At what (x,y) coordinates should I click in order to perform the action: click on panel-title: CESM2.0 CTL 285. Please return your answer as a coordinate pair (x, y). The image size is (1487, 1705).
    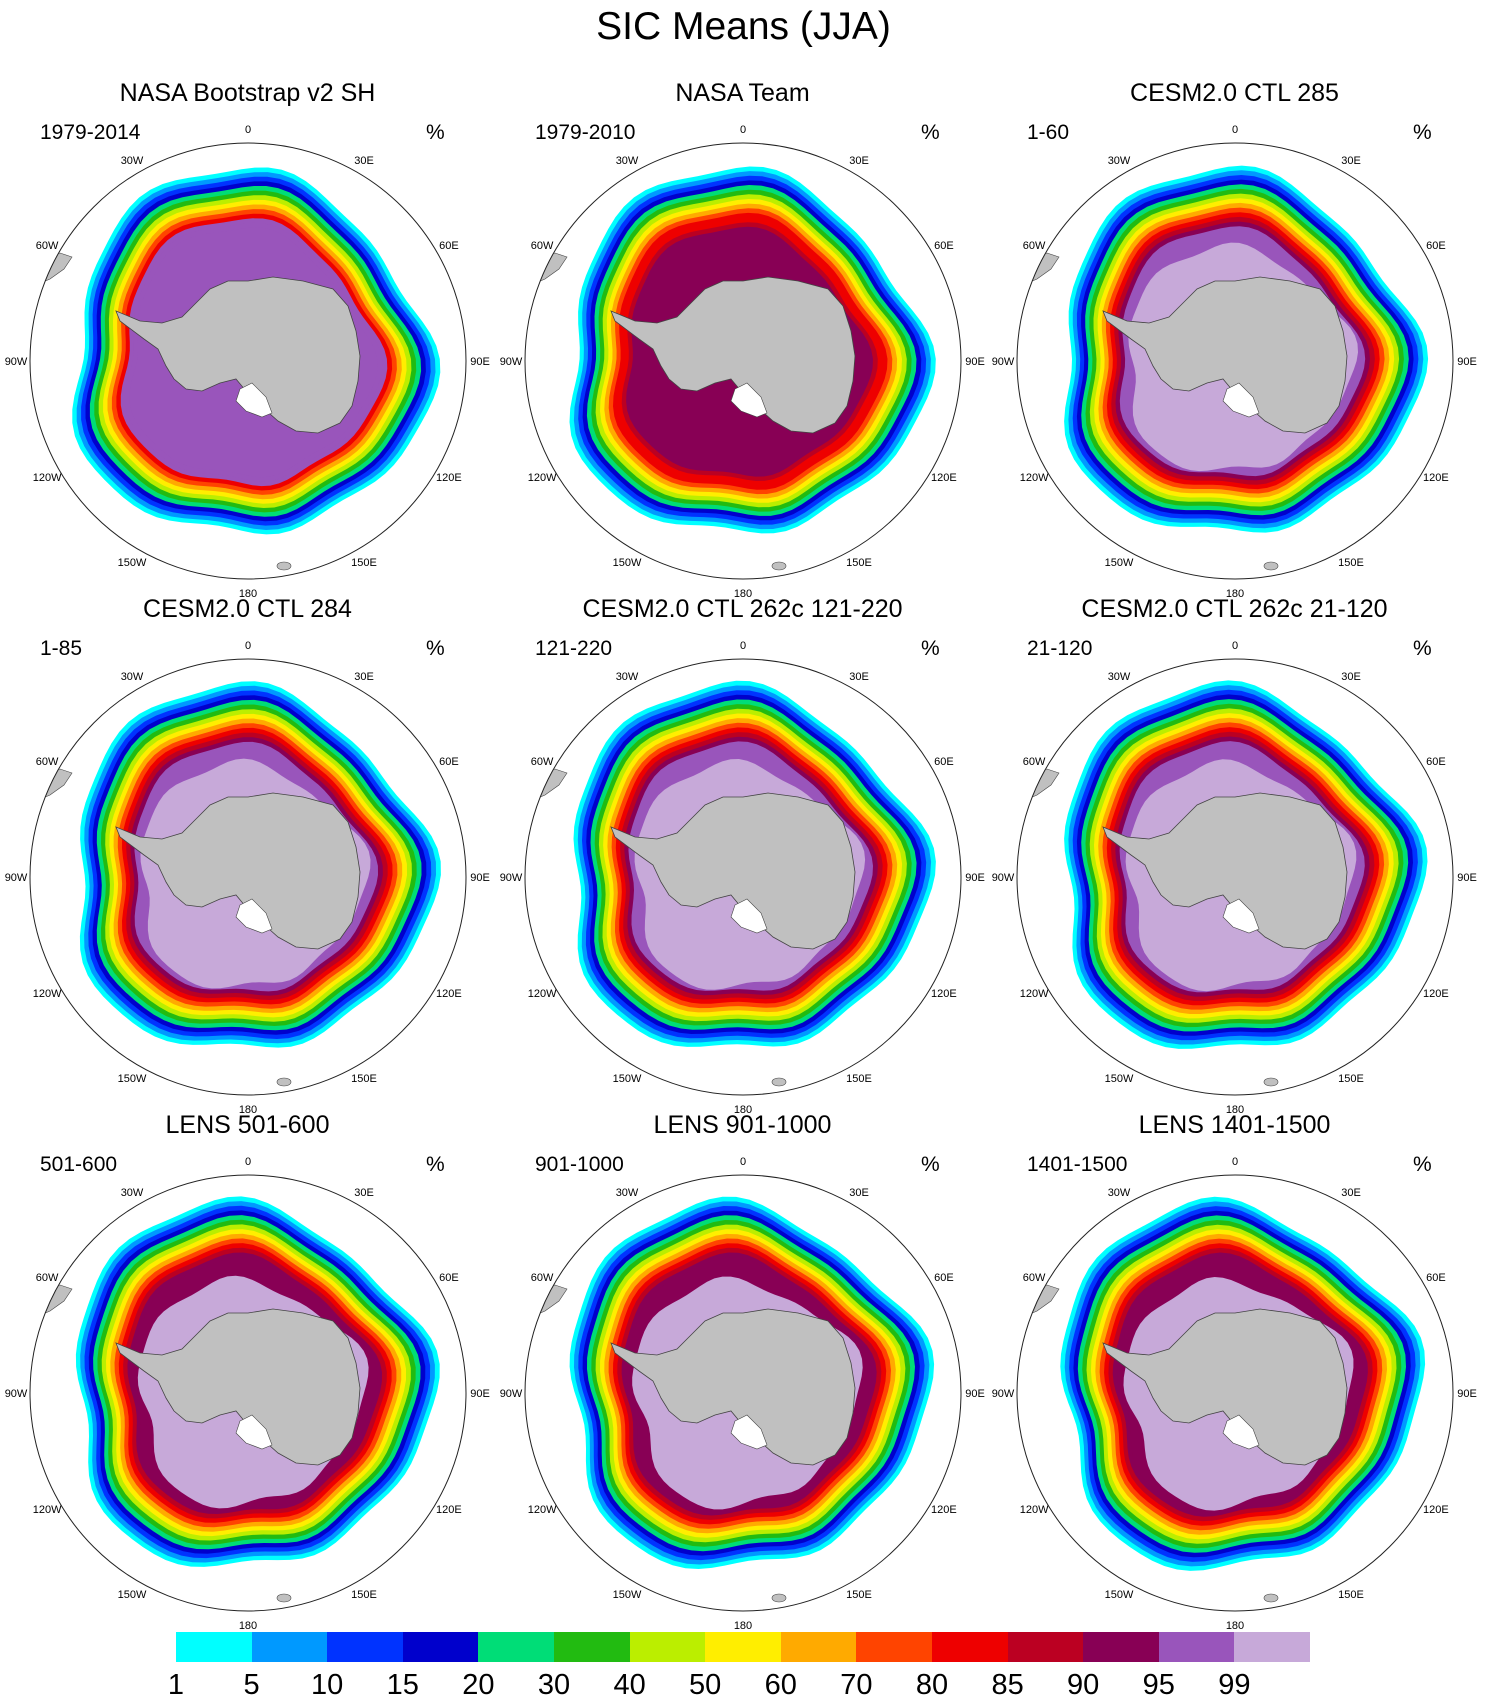
    Looking at the image, I should click on (1234, 93).